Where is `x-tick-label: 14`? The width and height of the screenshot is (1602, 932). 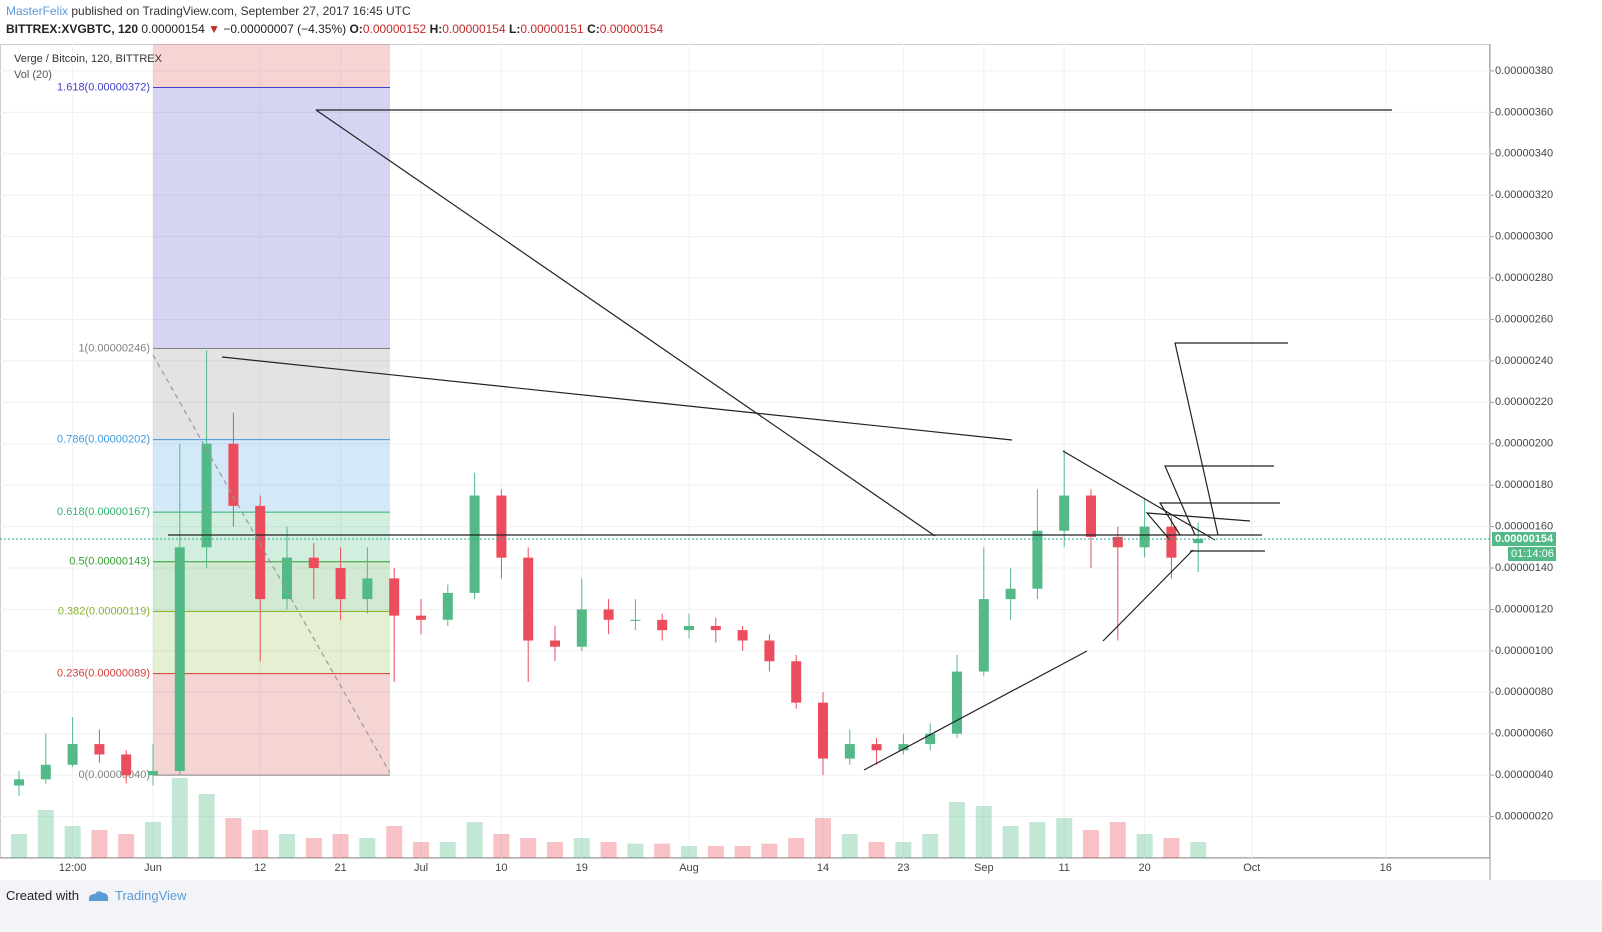
x-tick-label: 14 is located at coordinates (823, 868).